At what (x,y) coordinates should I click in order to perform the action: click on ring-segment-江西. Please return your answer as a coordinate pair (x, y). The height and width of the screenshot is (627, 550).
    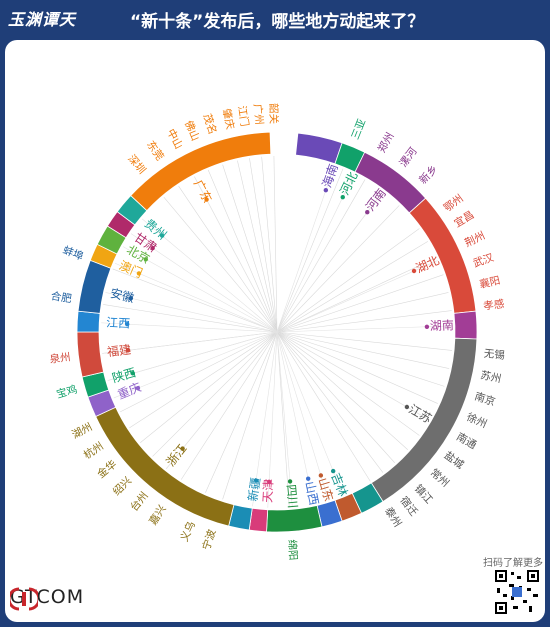
    Looking at the image, I should click on (88, 321).